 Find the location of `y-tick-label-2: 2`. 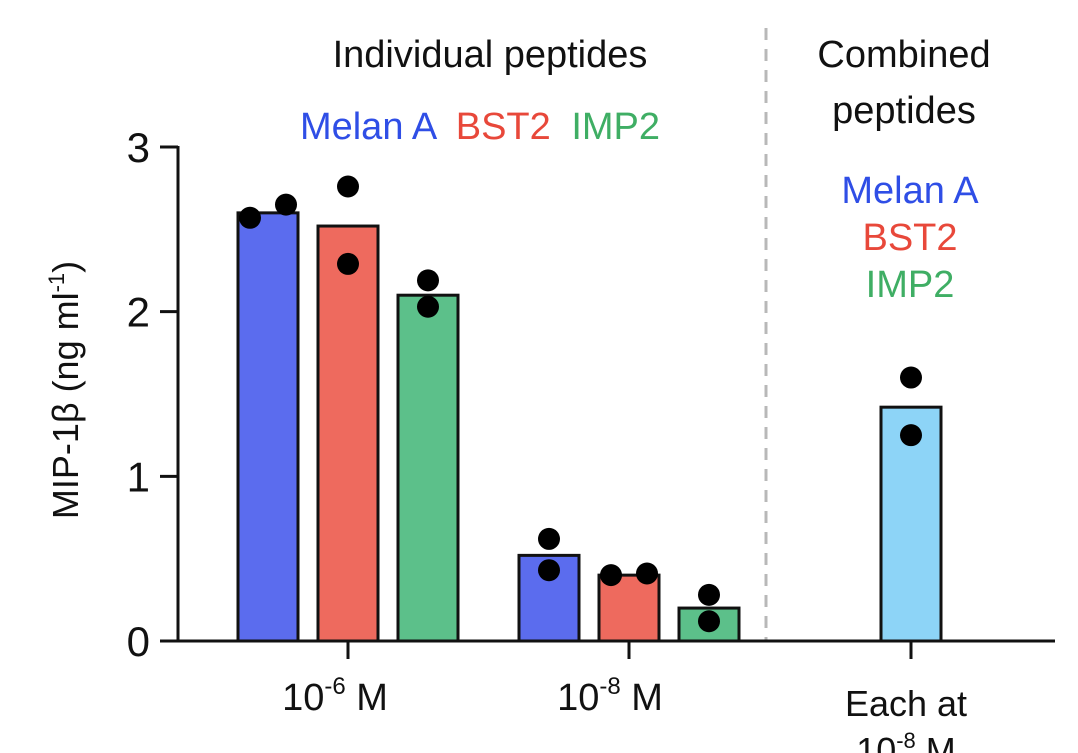

y-tick-label-2: 2 is located at coordinates (138, 312).